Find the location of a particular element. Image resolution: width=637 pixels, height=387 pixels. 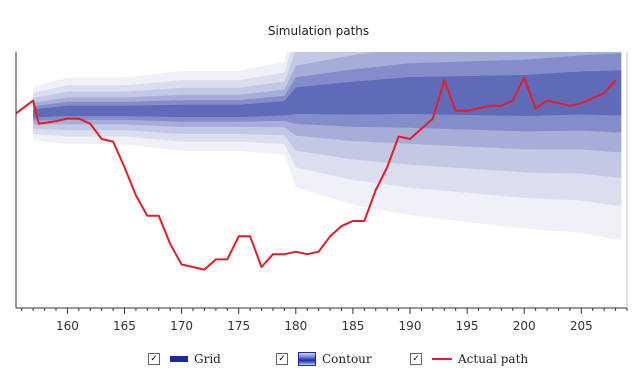

x-tick-label: 165 is located at coordinates (124, 326).